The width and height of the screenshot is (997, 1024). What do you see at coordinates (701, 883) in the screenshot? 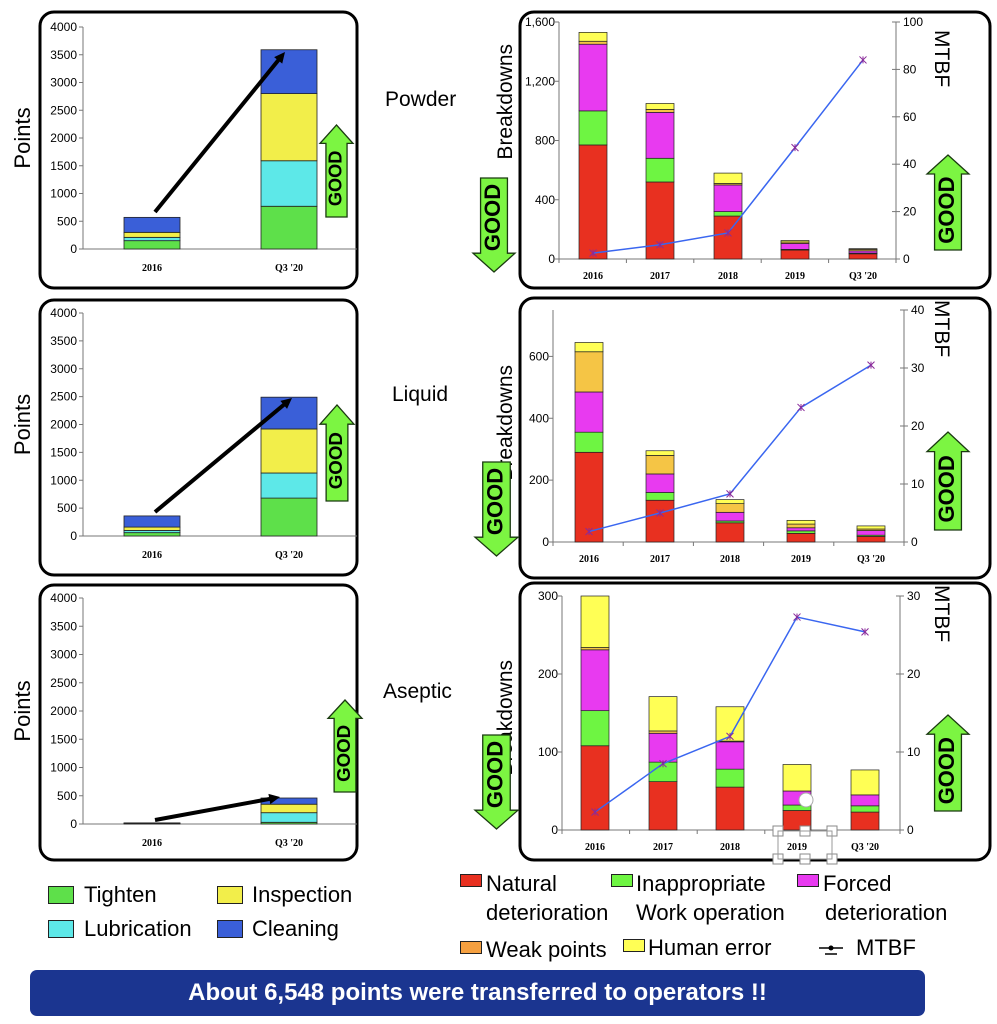
I see `legend-label: Inappropriate` at bounding box center [701, 883].